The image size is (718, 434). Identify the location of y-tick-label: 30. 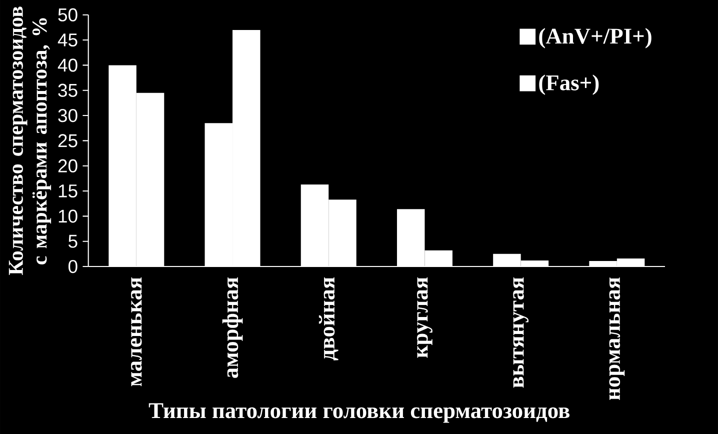
(68, 115).